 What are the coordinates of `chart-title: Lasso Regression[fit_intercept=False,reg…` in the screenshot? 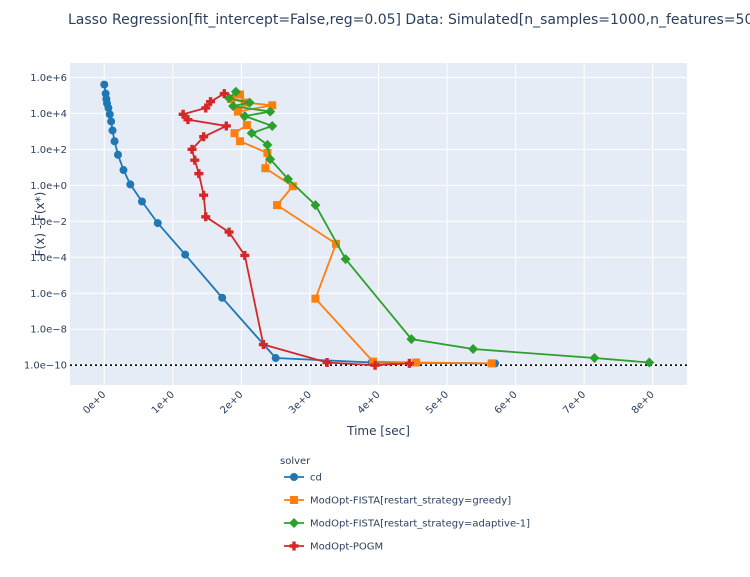 It's located at (409, 20).